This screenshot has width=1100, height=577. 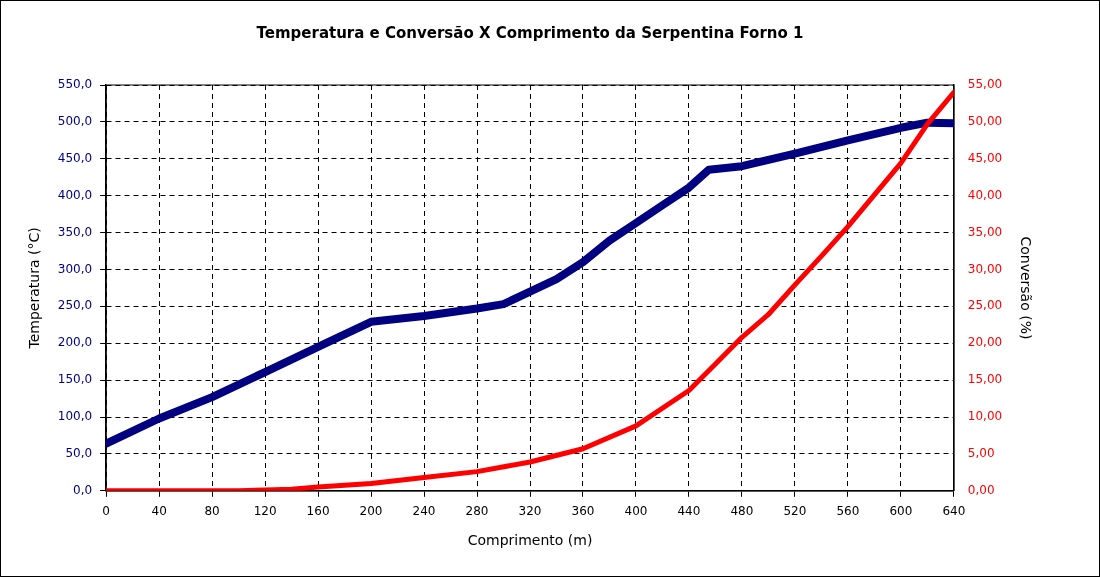 I want to click on y2-tick-label: 40,00, so click(x=985, y=194).